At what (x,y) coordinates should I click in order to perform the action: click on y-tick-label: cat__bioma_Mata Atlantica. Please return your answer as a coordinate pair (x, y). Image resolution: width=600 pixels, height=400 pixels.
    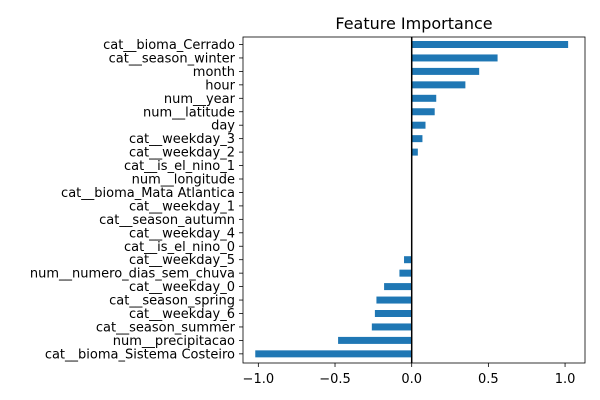
    Looking at the image, I should click on (148, 193).